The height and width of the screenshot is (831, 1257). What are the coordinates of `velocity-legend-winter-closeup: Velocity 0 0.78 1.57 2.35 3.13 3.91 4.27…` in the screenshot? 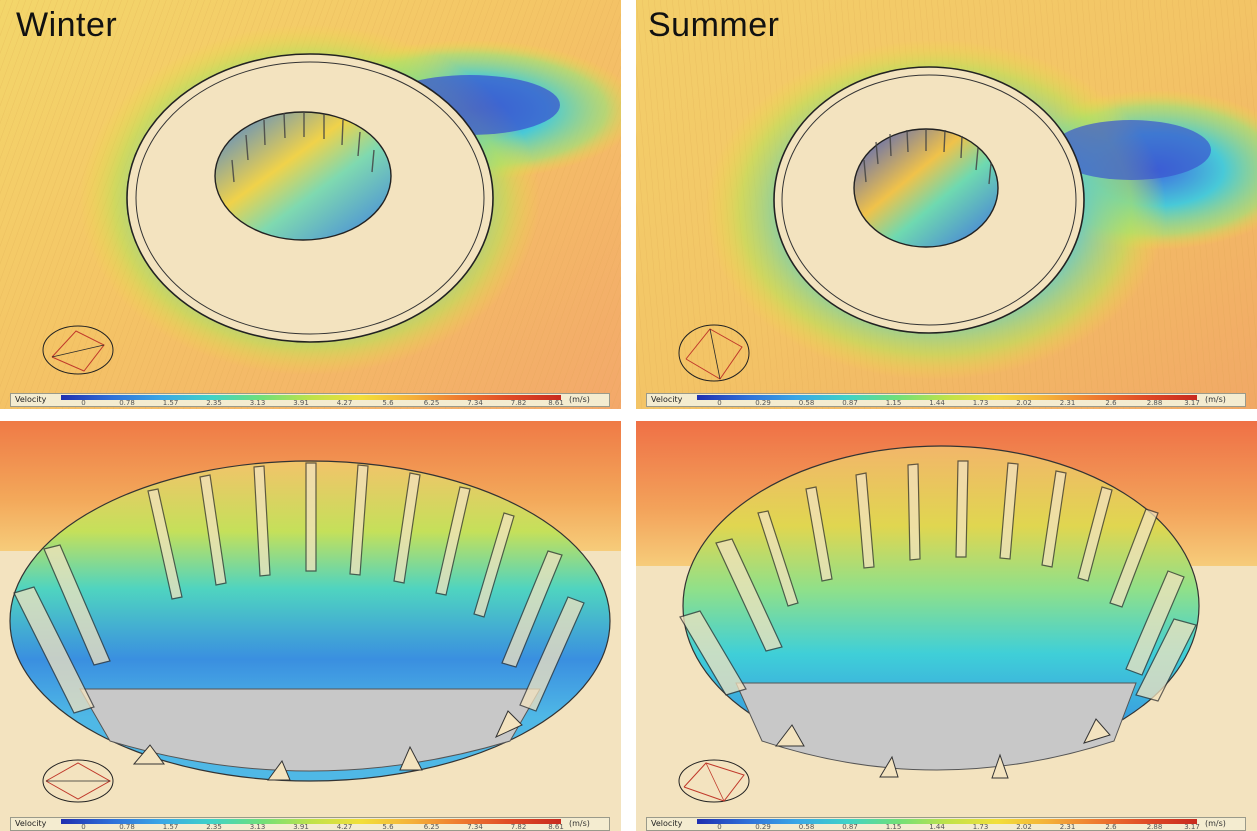 It's located at (310, 824).